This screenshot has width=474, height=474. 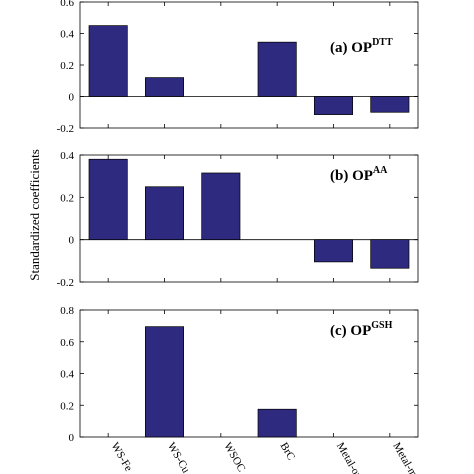 I want to click on y-axis-label: Standardized coefficients, so click(x=34, y=215).